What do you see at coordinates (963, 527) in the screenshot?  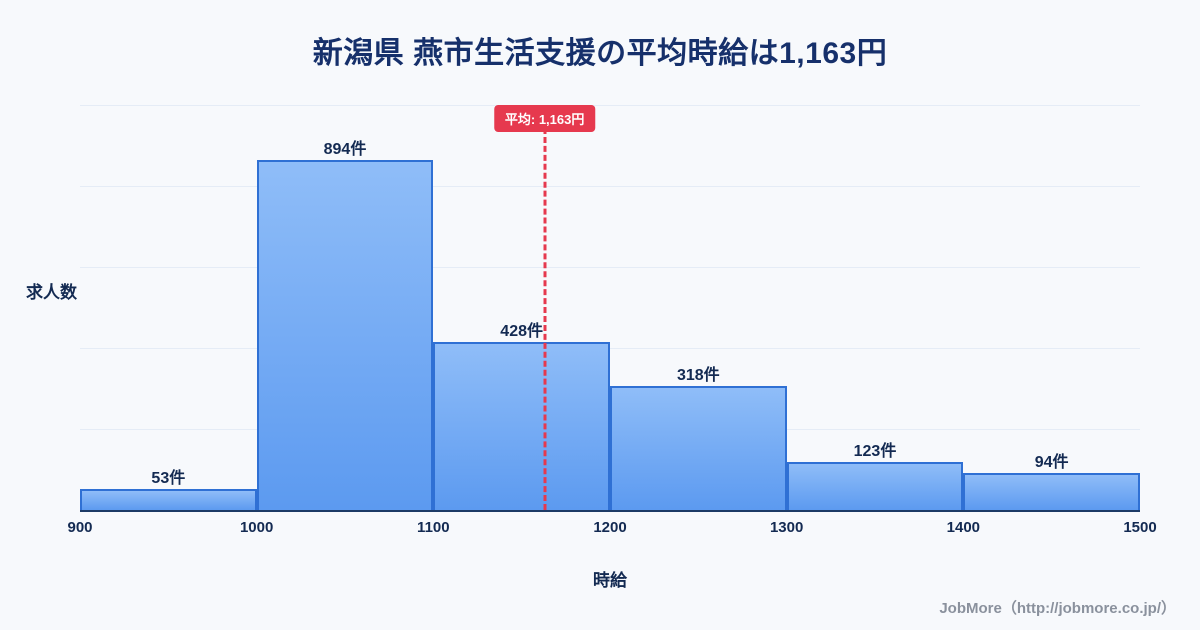 I see `x-tick-label: 1400` at bounding box center [963, 527].